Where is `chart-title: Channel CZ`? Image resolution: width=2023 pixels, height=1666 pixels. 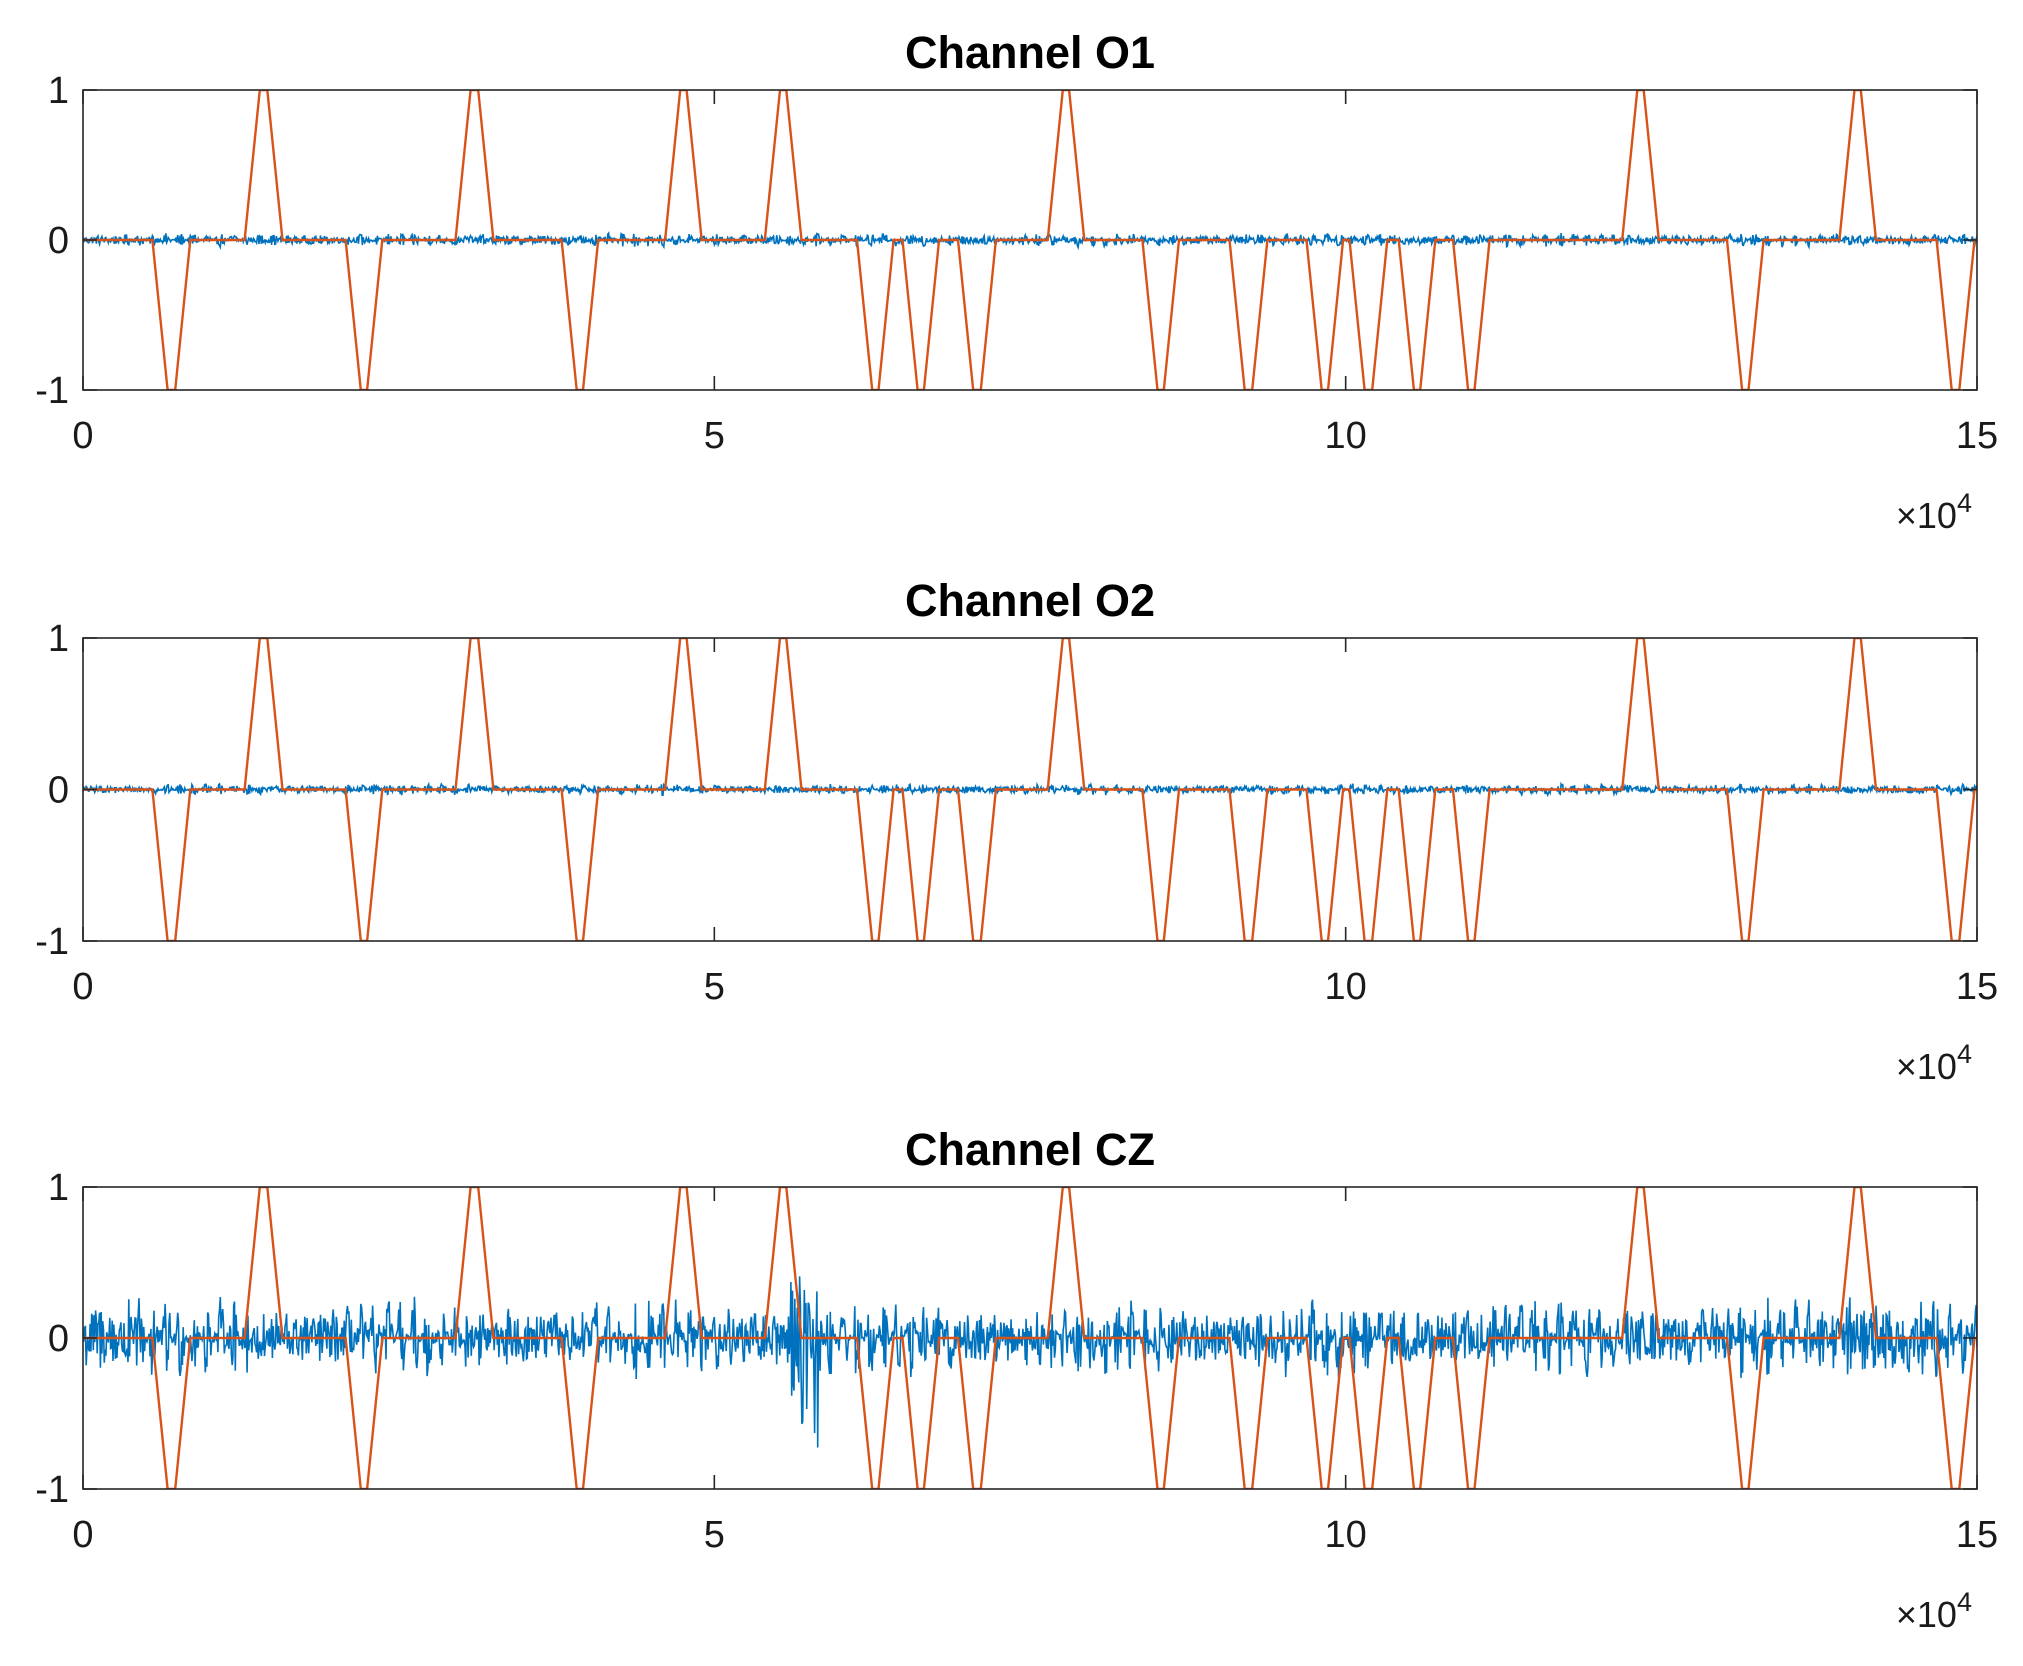 chart-title: Channel CZ is located at coordinates (1030, 1149).